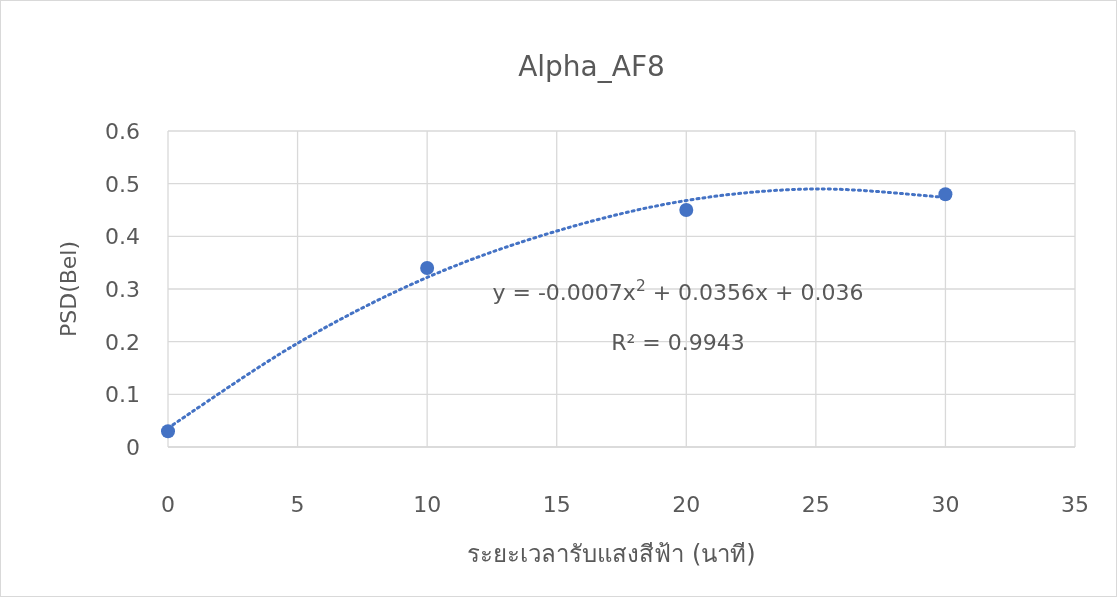 Image resolution: width=1117 pixels, height=597 pixels. Describe the element at coordinates (591, 66) in the screenshot. I see `chart-title: Alpha_AF8` at that location.